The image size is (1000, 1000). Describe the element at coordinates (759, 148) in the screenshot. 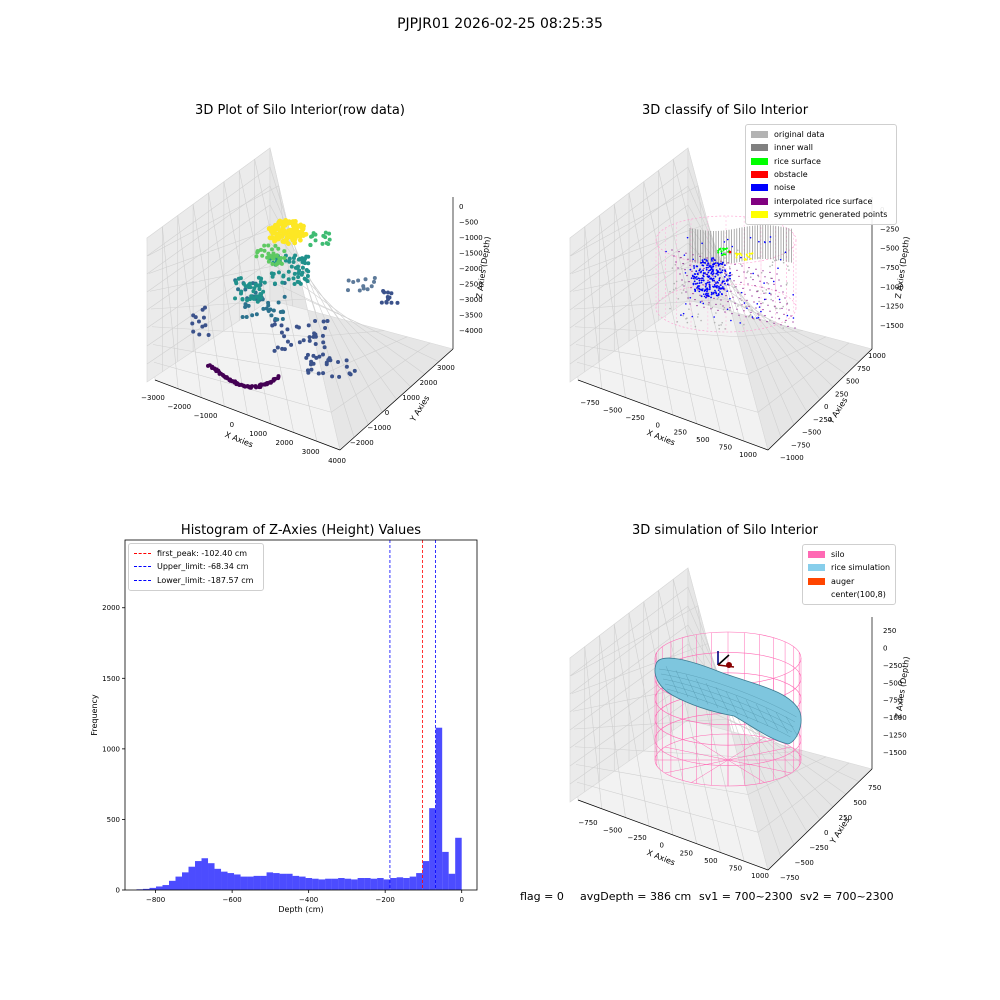

I see `legend-swatch` at that location.